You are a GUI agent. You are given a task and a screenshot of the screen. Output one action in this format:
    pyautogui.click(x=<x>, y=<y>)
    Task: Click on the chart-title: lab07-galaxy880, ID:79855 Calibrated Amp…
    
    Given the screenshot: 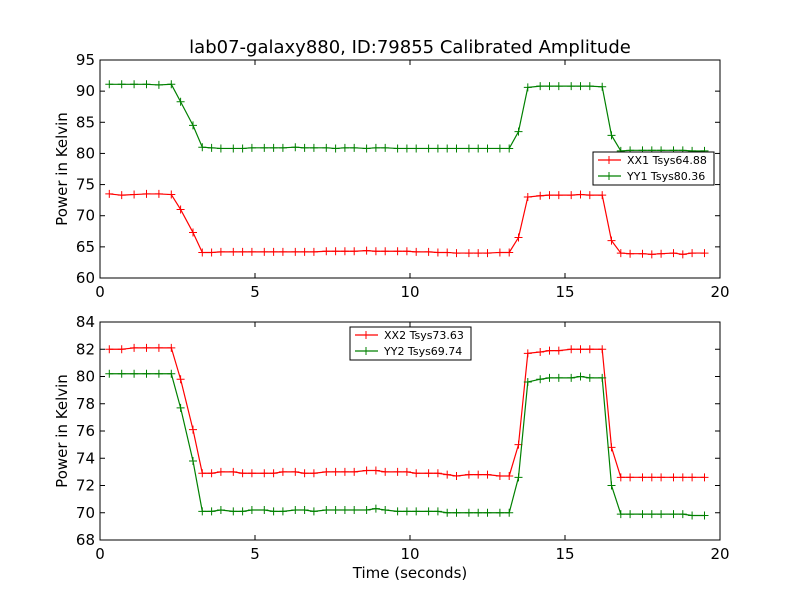 What is the action you would take?
    pyautogui.click(x=410, y=47)
    